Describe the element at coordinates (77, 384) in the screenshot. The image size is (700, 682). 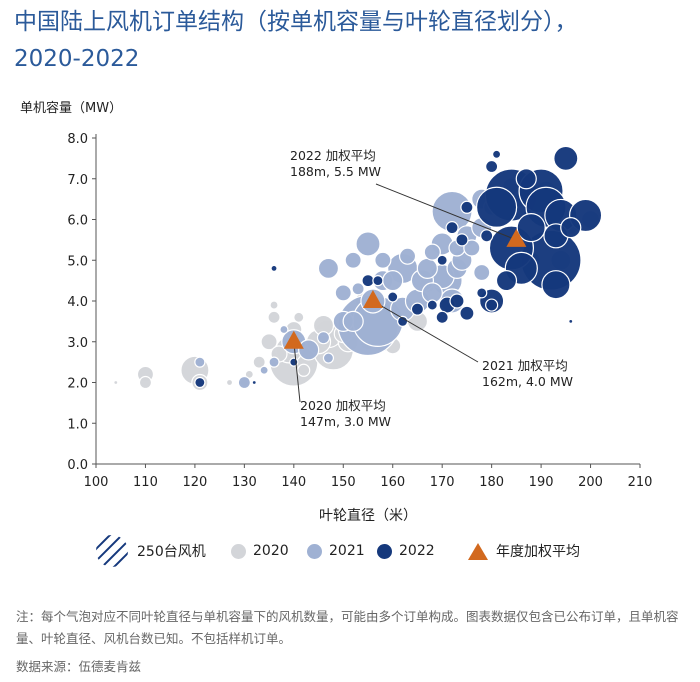
I see `y-tick-label: 2.0` at that location.